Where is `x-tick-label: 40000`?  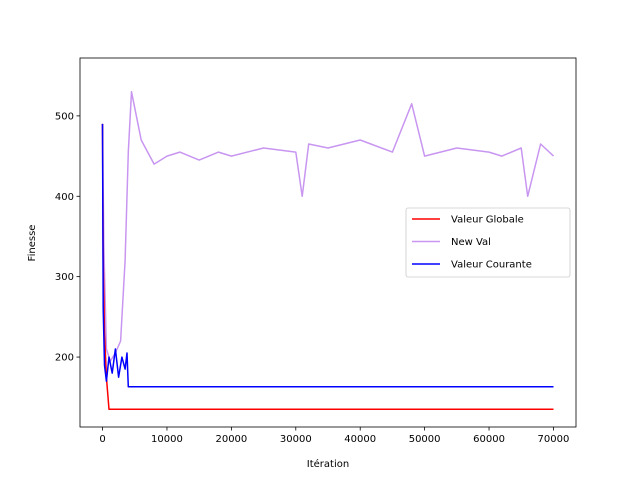 x-tick-label: 40000 is located at coordinates (360, 439).